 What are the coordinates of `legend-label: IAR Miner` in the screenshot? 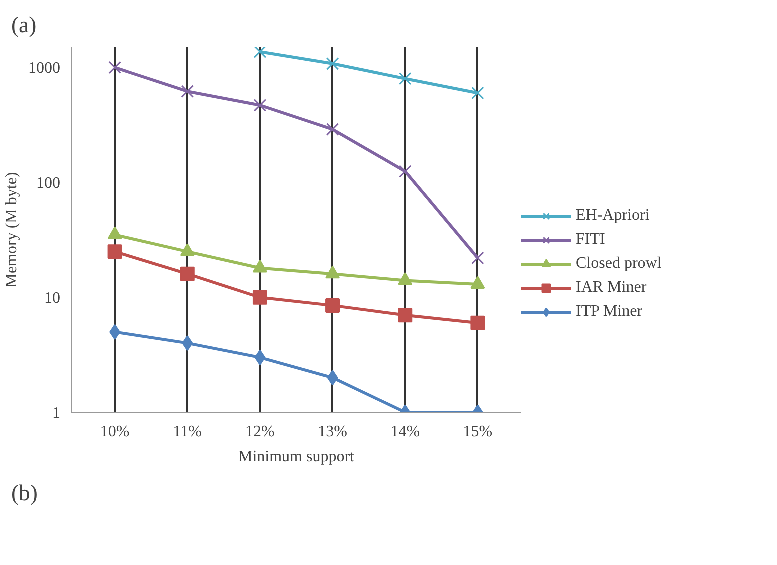 It's located at (611, 288).